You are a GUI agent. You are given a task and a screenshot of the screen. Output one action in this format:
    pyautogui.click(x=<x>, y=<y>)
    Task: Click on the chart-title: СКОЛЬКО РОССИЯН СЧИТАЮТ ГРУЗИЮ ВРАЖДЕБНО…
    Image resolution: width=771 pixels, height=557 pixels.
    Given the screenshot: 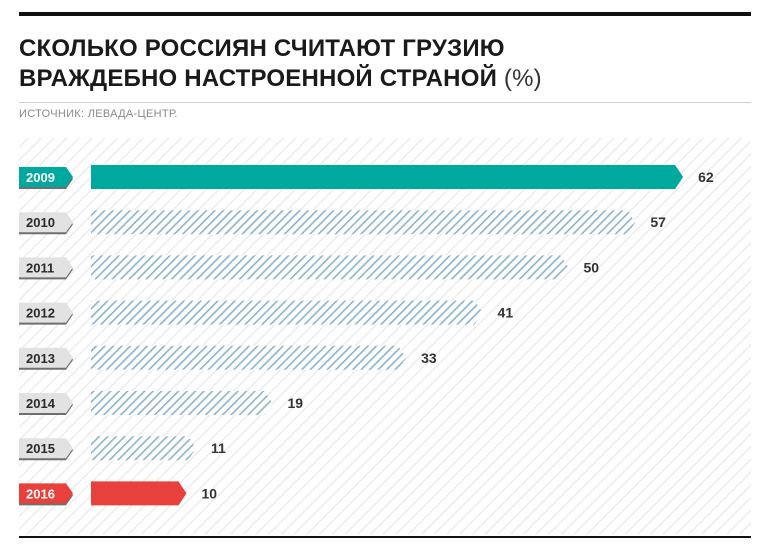 What is the action you would take?
    pyautogui.click(x=385, y=64)
    